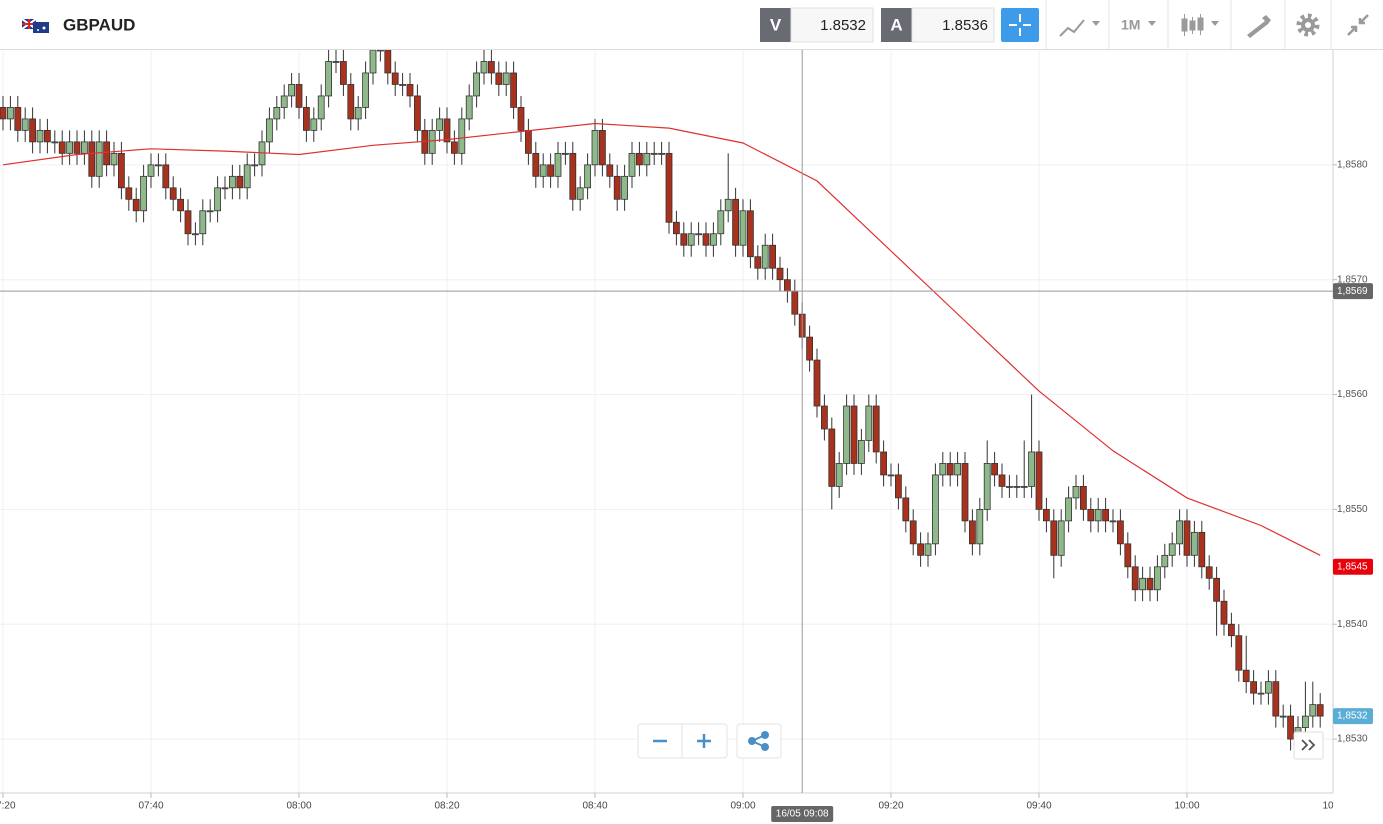 Image resolution: width=1383 pixels, height=824 pixels. I want to click on ask-price: 1.8536, so click(965, 25).